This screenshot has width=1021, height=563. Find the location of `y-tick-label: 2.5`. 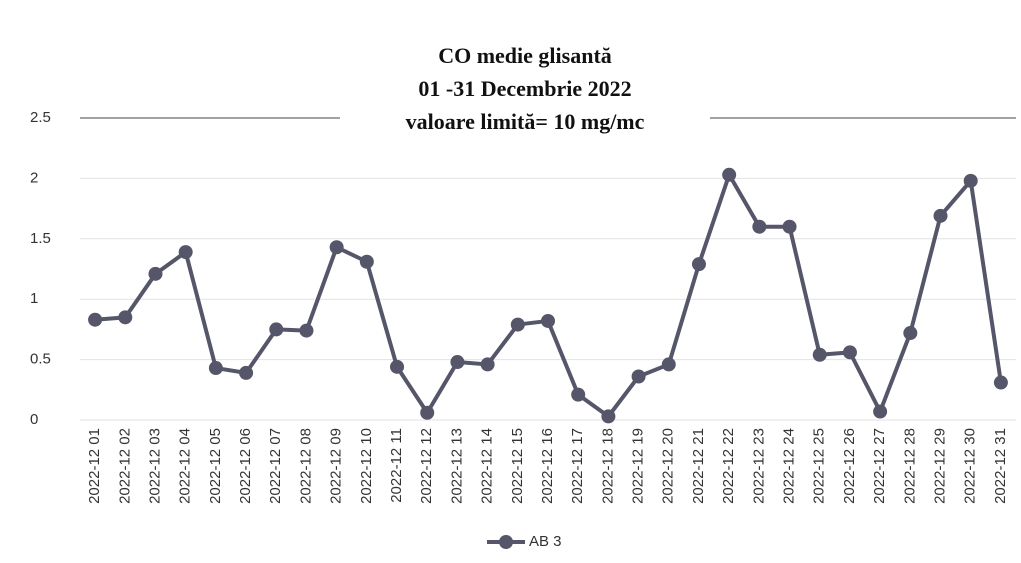

y-tick-label: 2.5 is located at coordinates (40, 117).